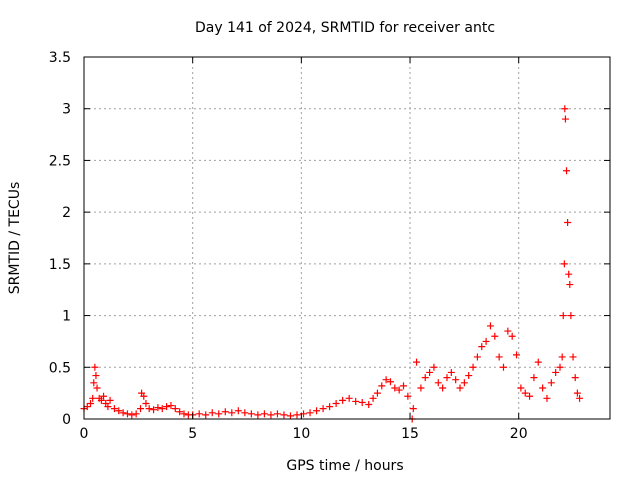 Image resolution: width=640 pixels, height=480 pixels. Describe the element at coordinates (410, 434) in the screenshot. I see `x-tick-label: 15` at that location.